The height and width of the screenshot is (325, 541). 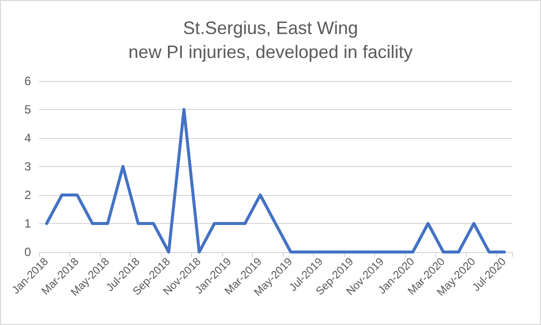 I want to click on y-tick-label: 4, so click(x=28, y=138).